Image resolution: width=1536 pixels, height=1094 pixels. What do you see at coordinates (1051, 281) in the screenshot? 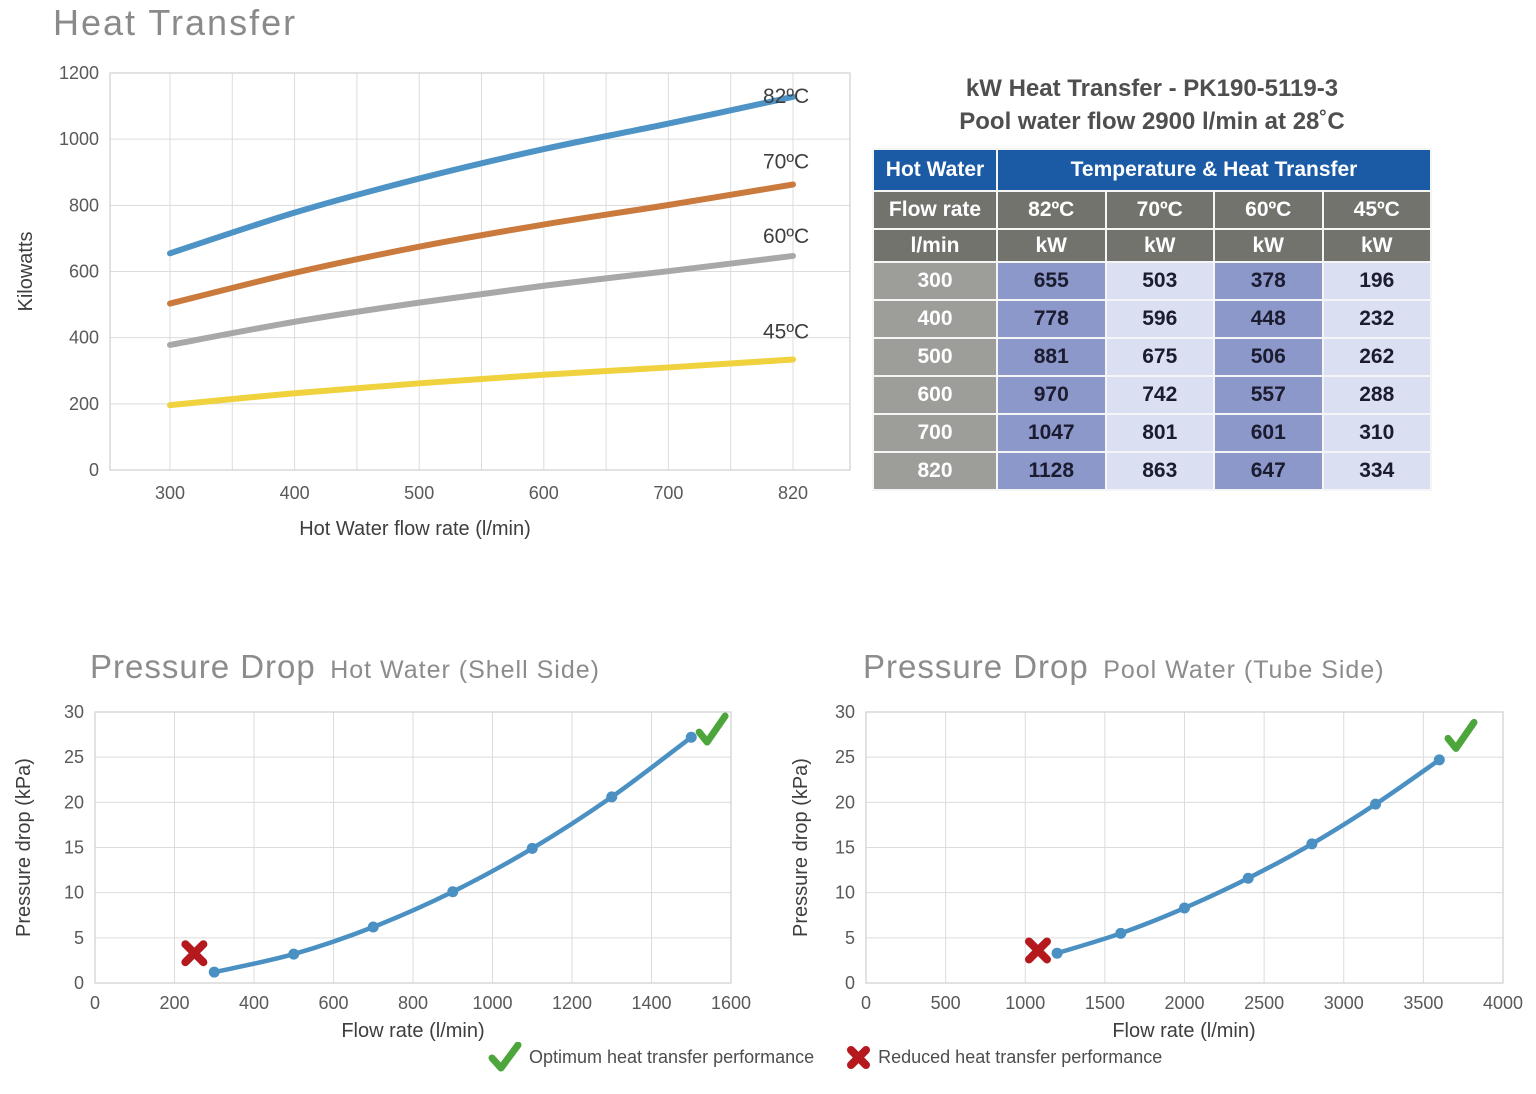
I see `cell-kw: 655` at bounding box center [1051, 281].